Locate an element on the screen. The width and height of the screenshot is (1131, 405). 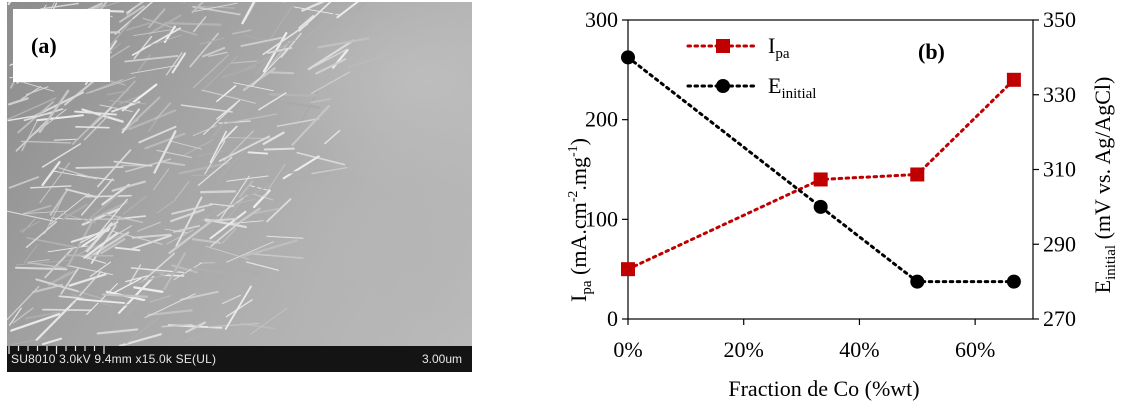
y-right-tick-label: 330 is located at coordinates (1059, 94).